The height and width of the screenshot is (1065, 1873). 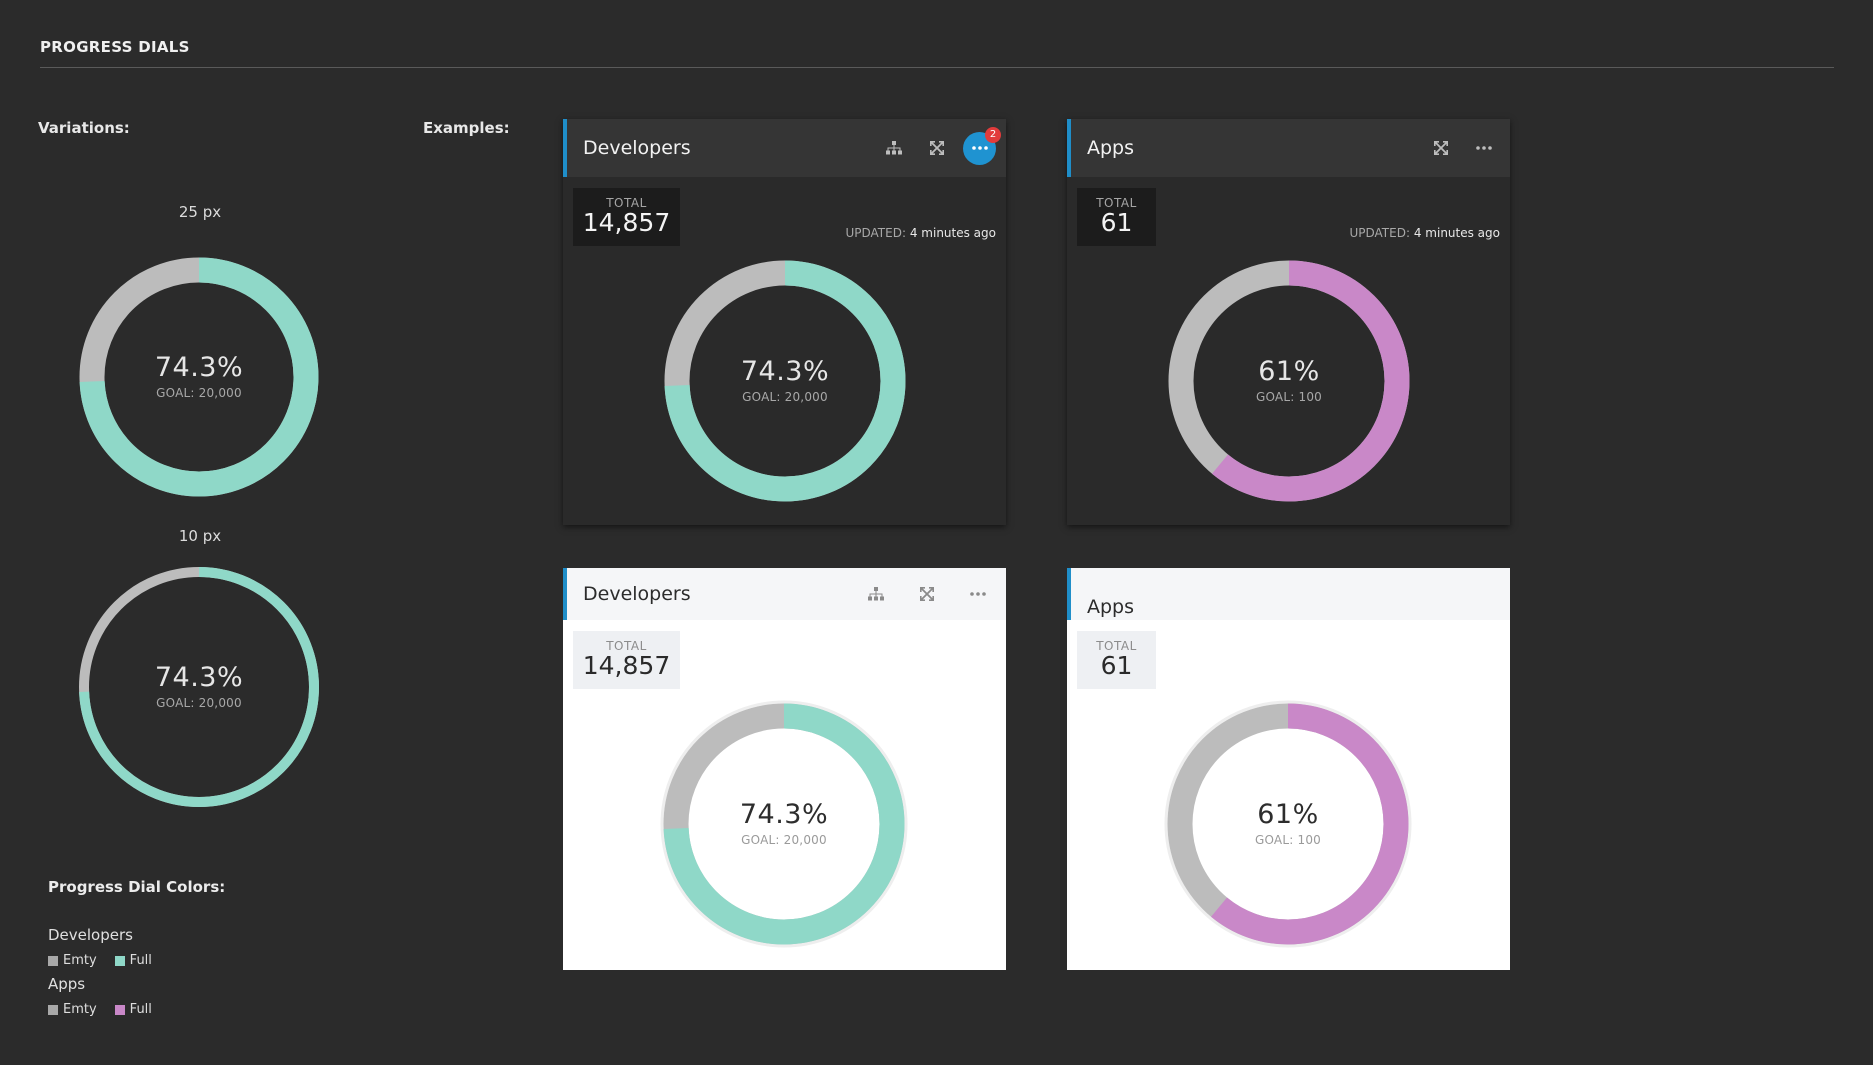 What do you see at coordinates (115, 47) in the screenshot?
I see `page-title: PROGRESS DIALS` at bounding box center [115, 47].